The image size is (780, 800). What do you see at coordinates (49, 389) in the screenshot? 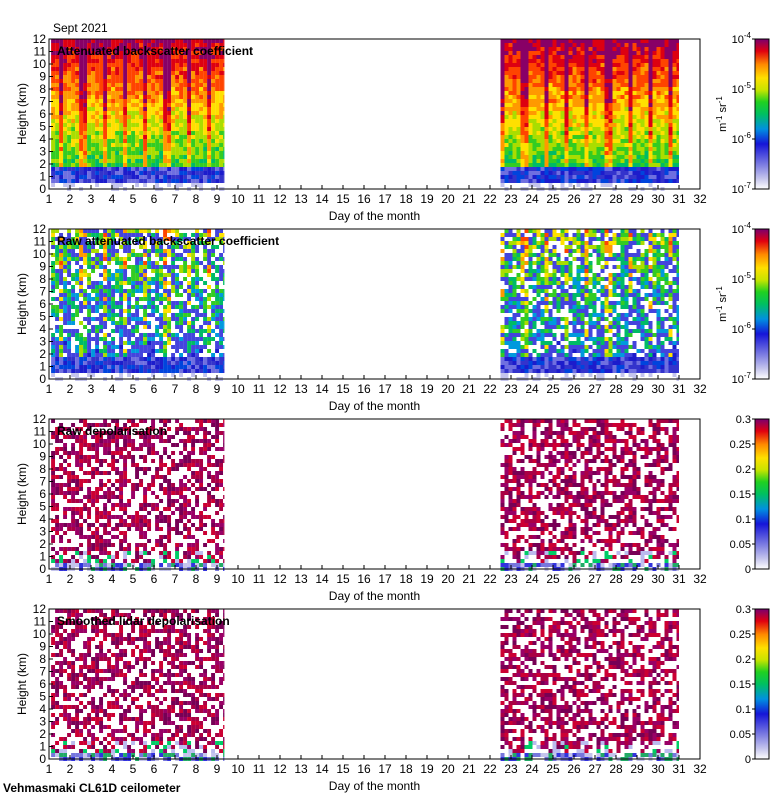
I see `x-tick-label: 1` at bounding box center [49, 389].